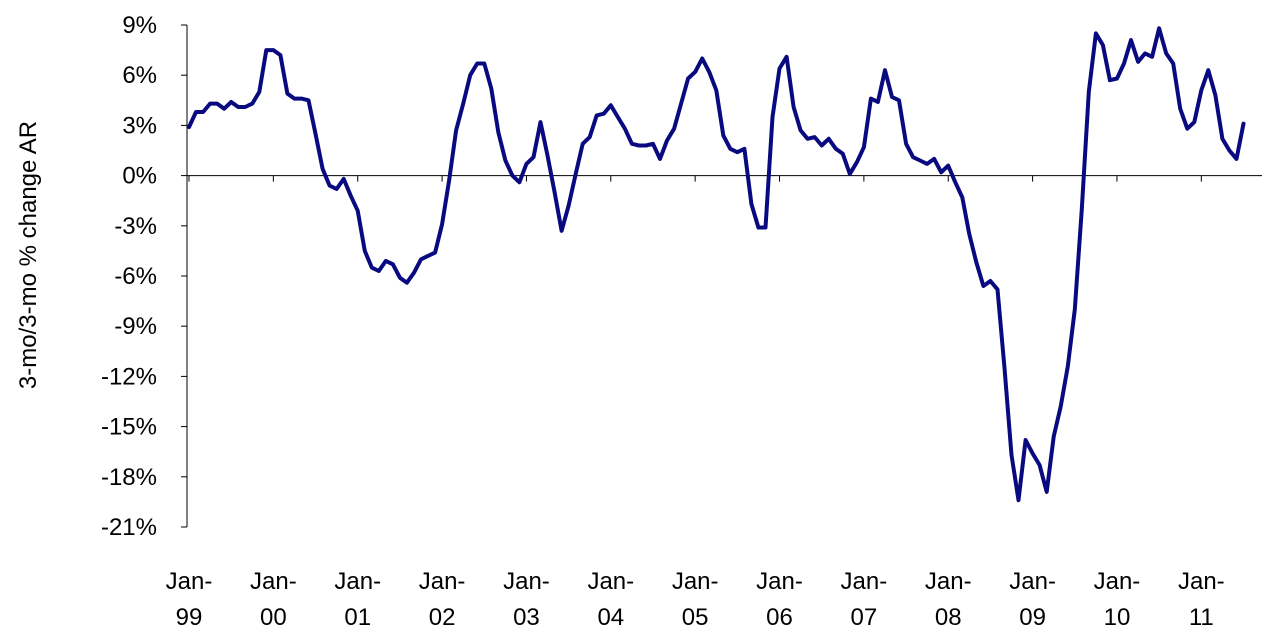  What do you see at coordinates (1201, 617) in the screenshot?
I see `x-tick-label-line2: 11` at bounding box center [1201, 617].